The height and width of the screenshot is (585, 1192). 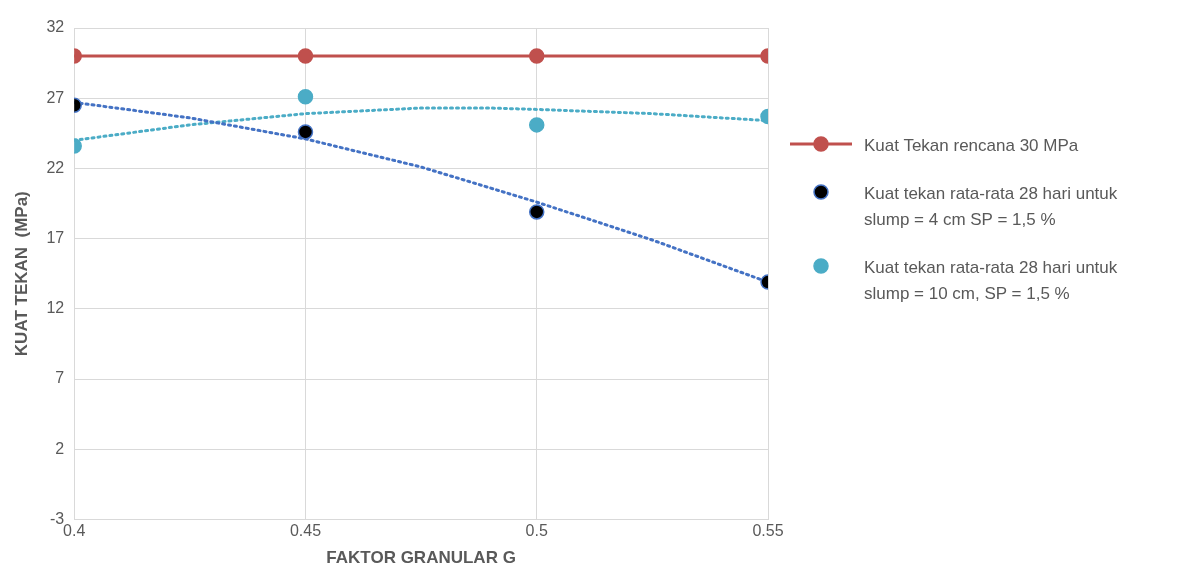 What do you see at coordinates (57, 518) in the screenshot?
I see `y-tick-label: -3` at bounding box center [57, 518].